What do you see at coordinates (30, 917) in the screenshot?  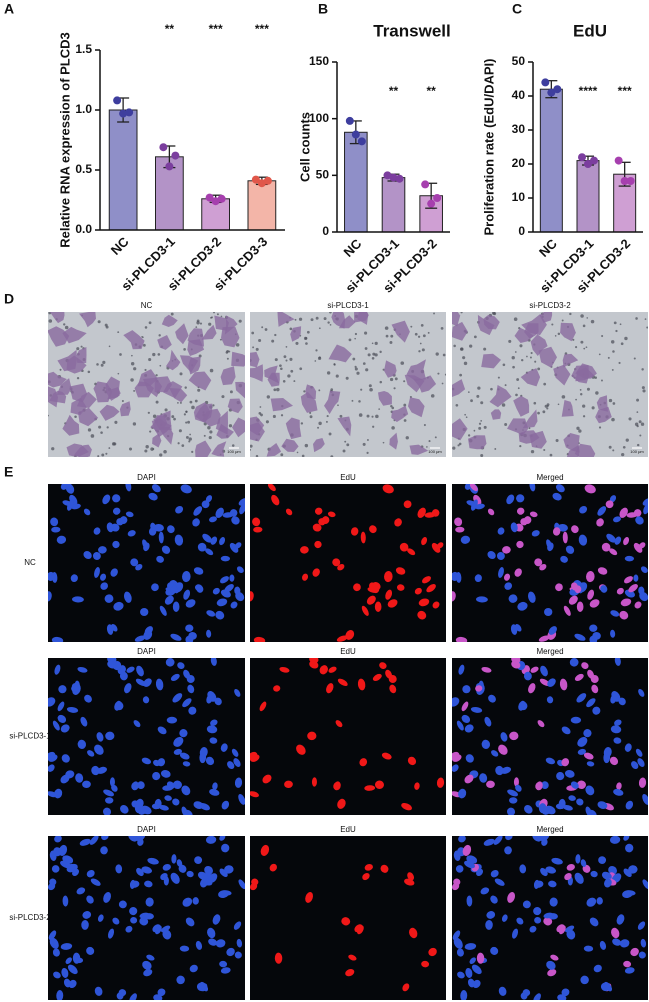 I see `row-label: si-PLCD3-2` at bounding box center [30, 917].